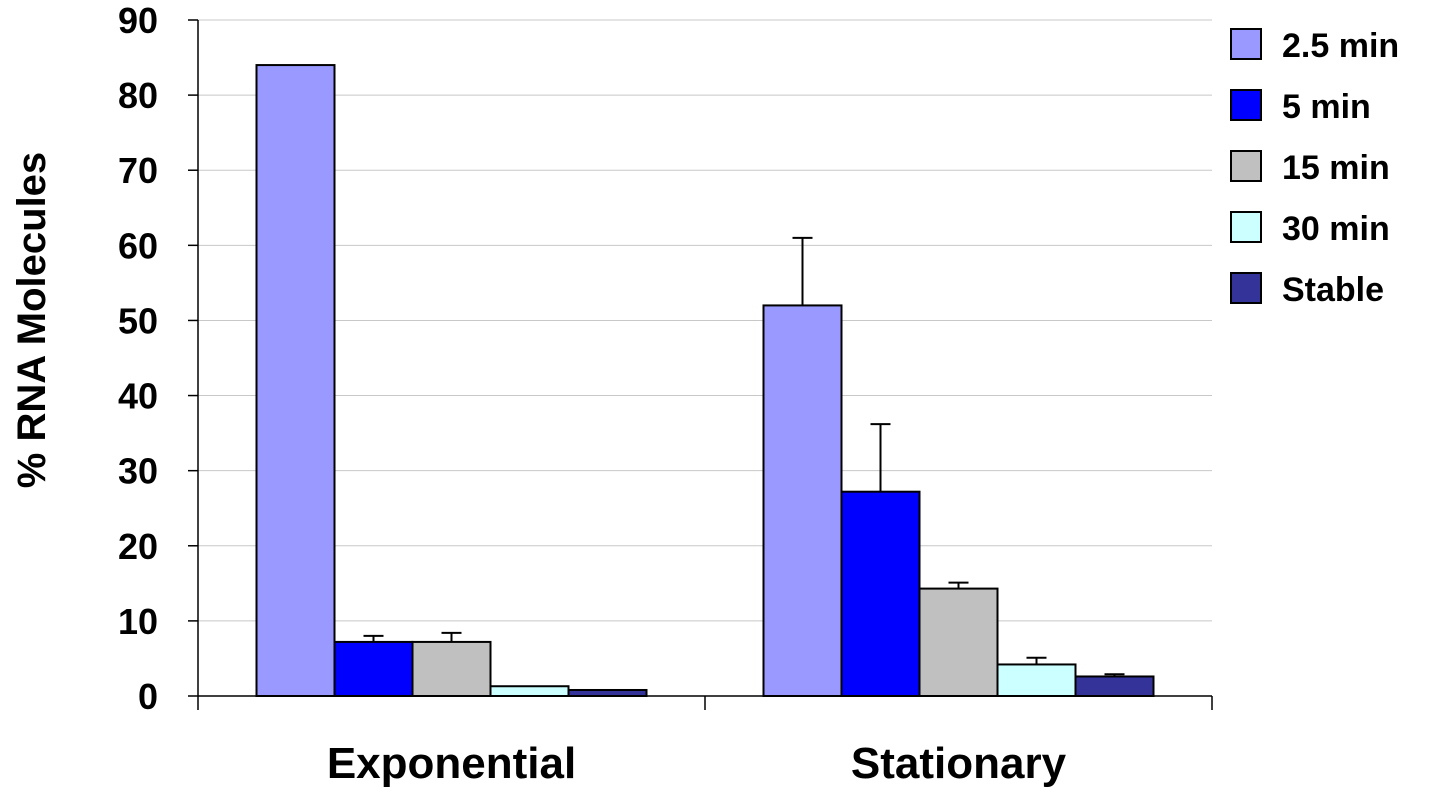 The height and width of the screenshot is (805, 1432). Describe the element at coordinates (802, 500) in the screenshot. I see `bar-2-5-min-stationary` at that location.